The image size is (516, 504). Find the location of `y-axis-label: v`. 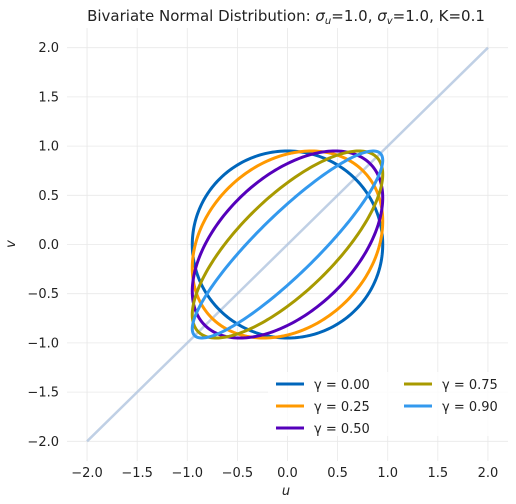

y-axis-label: v is located at coordinates (11, 244).